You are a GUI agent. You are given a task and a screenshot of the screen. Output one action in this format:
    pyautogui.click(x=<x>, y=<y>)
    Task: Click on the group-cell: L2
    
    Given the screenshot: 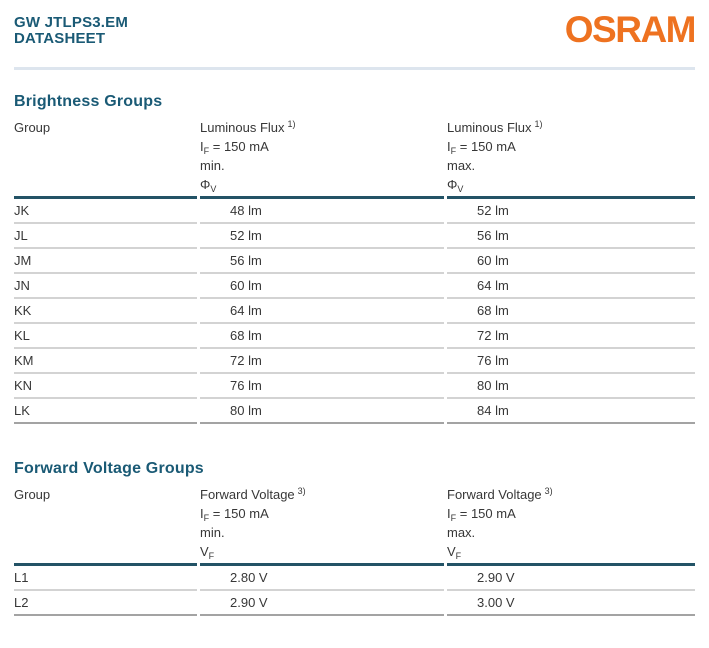 What is the action you would take?
    pyautogui.click(x=105, y=603)
    